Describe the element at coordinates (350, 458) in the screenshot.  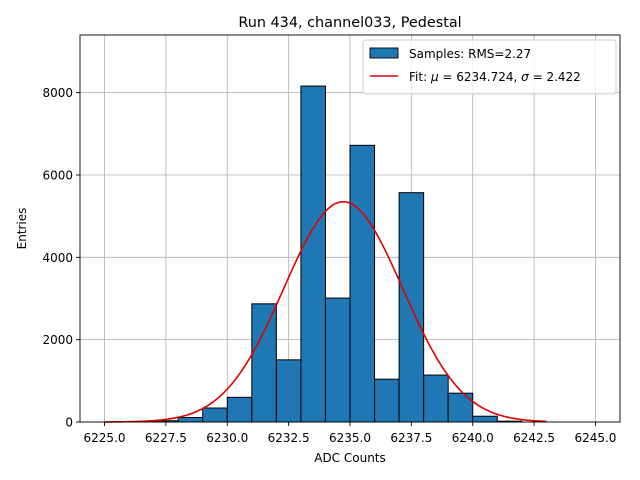
I see `x-axis-label: ADC Counts` at that location.